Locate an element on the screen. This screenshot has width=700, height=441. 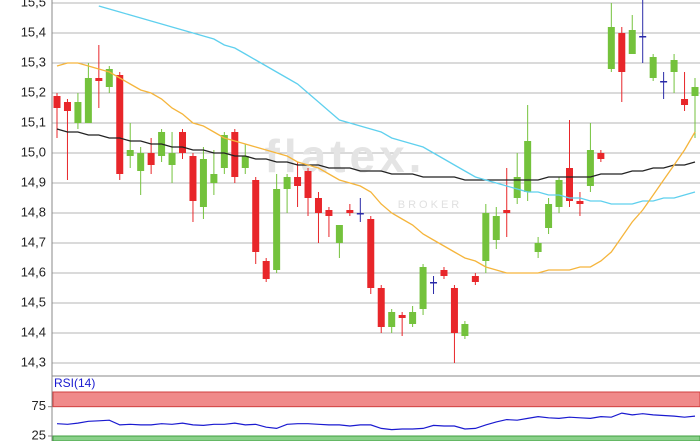
y-tick-label: 15,1 is located at coordinates (33, 121).